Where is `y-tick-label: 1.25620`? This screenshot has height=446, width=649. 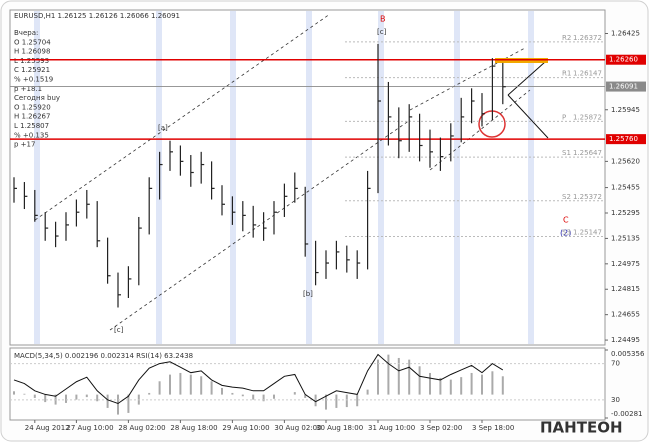
y-tick-label: 1.25620 is located at coordinates (625, 161).